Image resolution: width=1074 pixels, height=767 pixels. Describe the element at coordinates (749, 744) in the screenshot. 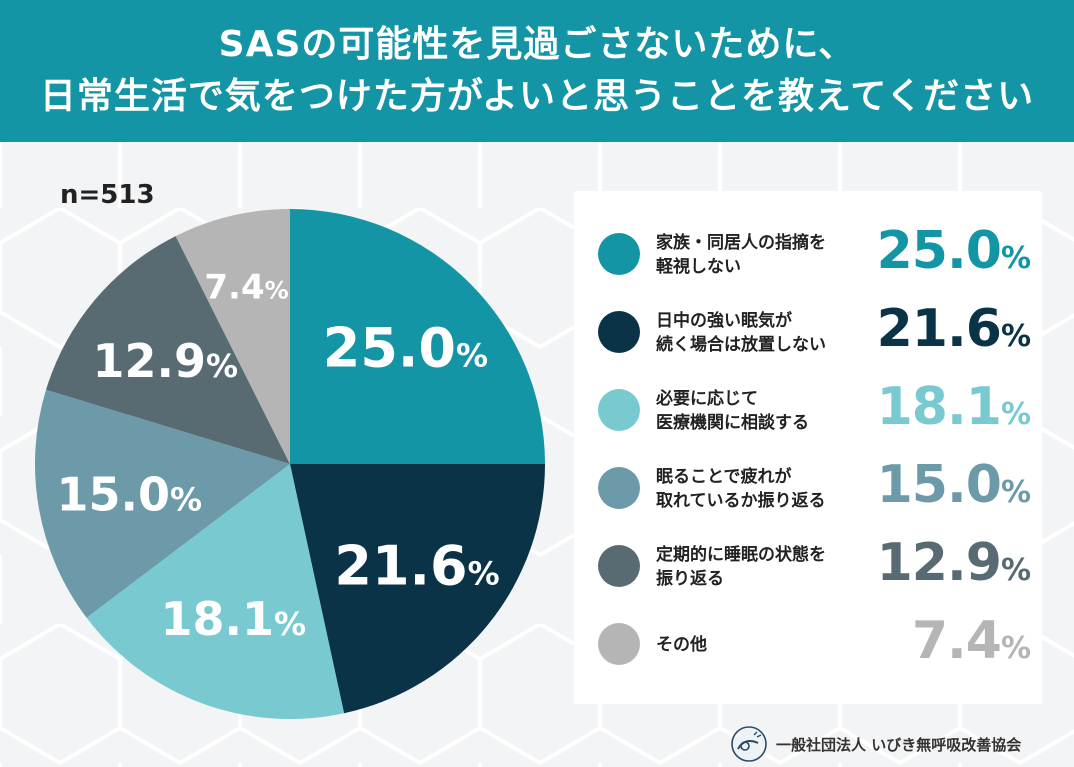

I see `organization-logo-icon` at that location.